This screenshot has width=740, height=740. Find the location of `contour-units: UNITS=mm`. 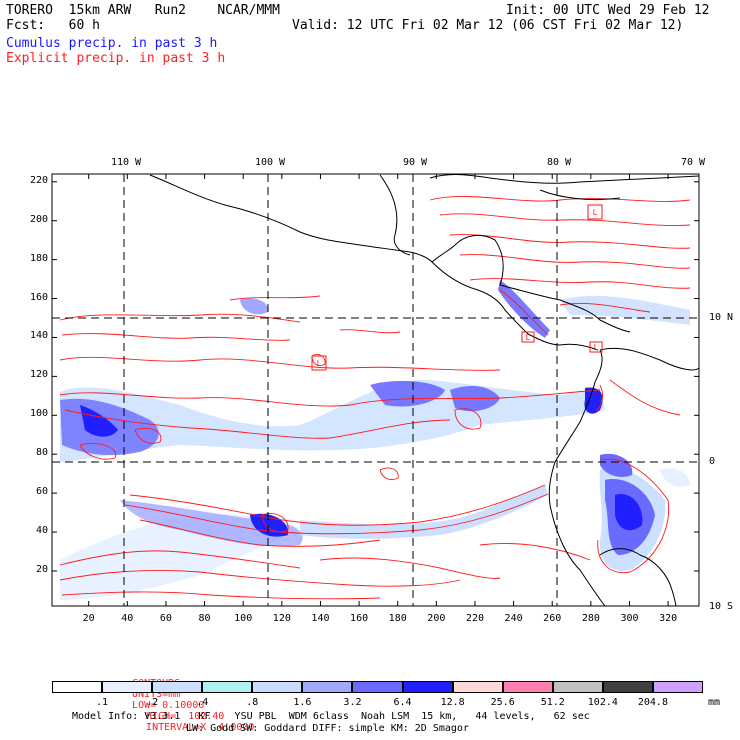

contour-units: UNITS=mm is located at coordinates (156, 694).